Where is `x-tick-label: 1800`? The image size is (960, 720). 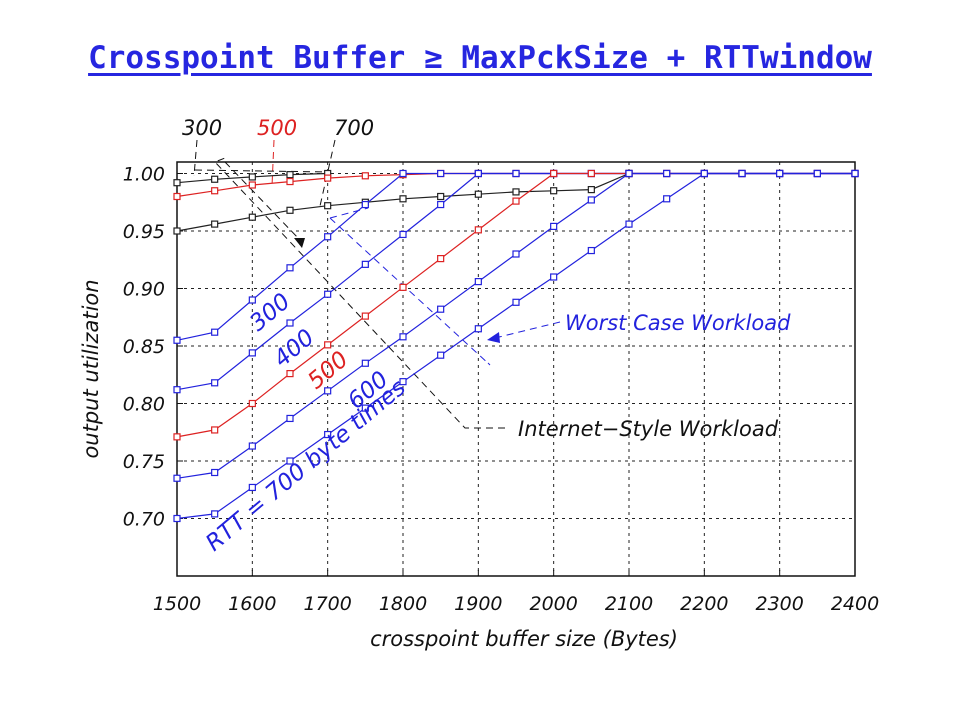 x-tick-label: 1800 is located at coordinates (403, 604).